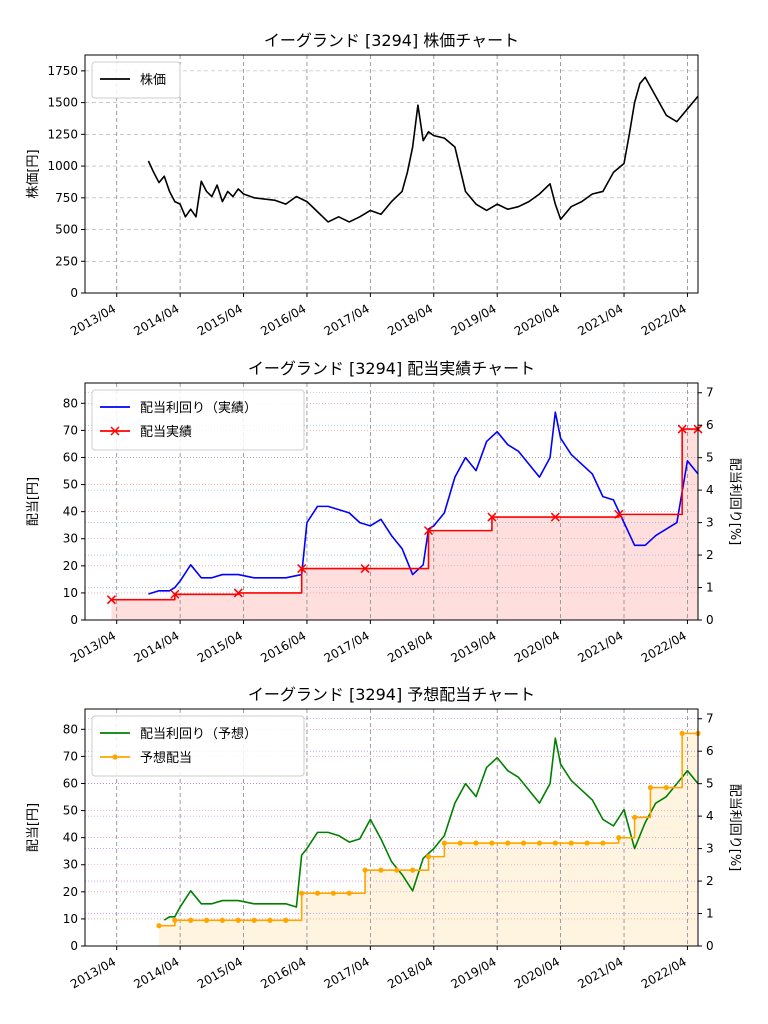 The width and height of the screenshot is (768, 1024). Describe the element at coordinates (734, 828) in the screenshot. I see `y2-axis-label: 配当利回り[%]` at that location.